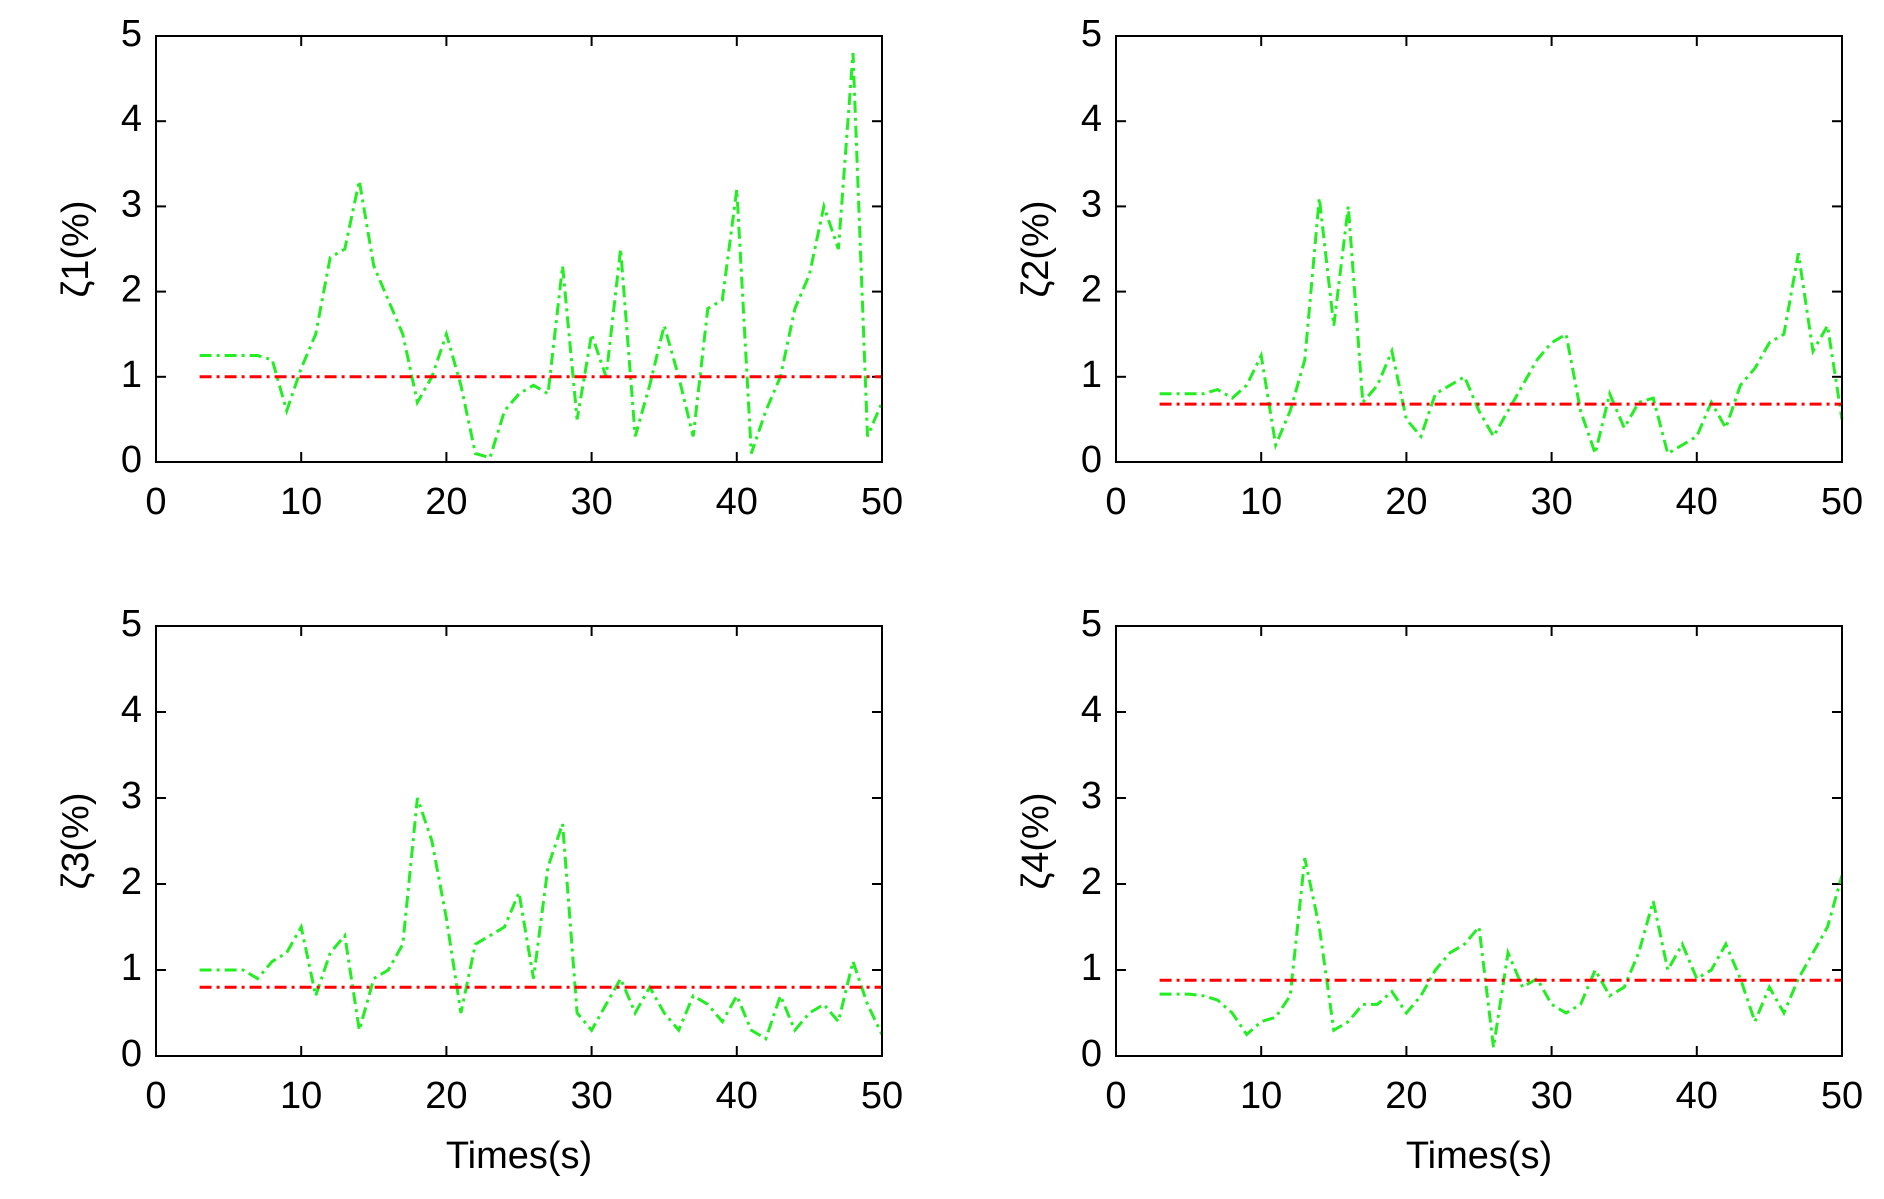  Describe the element at coordinates (1036, 841) in the screenshot. I see `y-axis-label: ζ4(%)` at that location.